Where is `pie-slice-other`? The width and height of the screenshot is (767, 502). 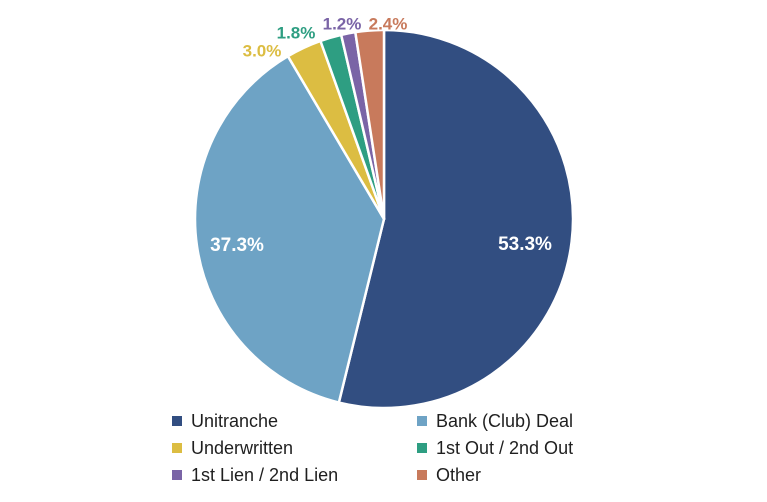 pie-slice-other is located at coordinates (370, 124).